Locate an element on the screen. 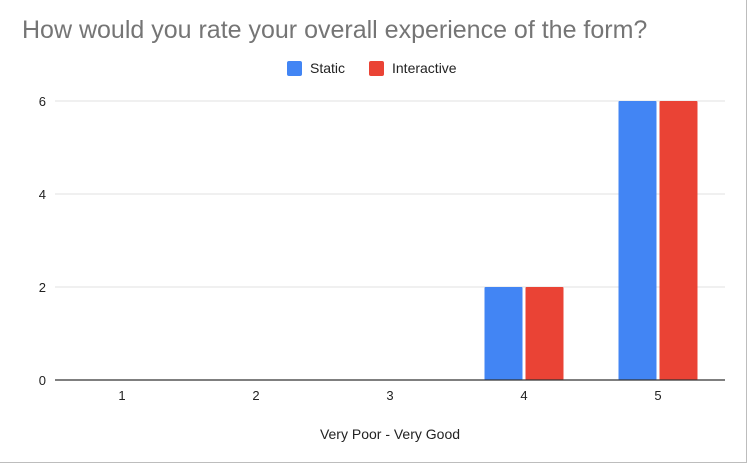  x-tick-label-4: 4 is located at coordinates (523, 395).